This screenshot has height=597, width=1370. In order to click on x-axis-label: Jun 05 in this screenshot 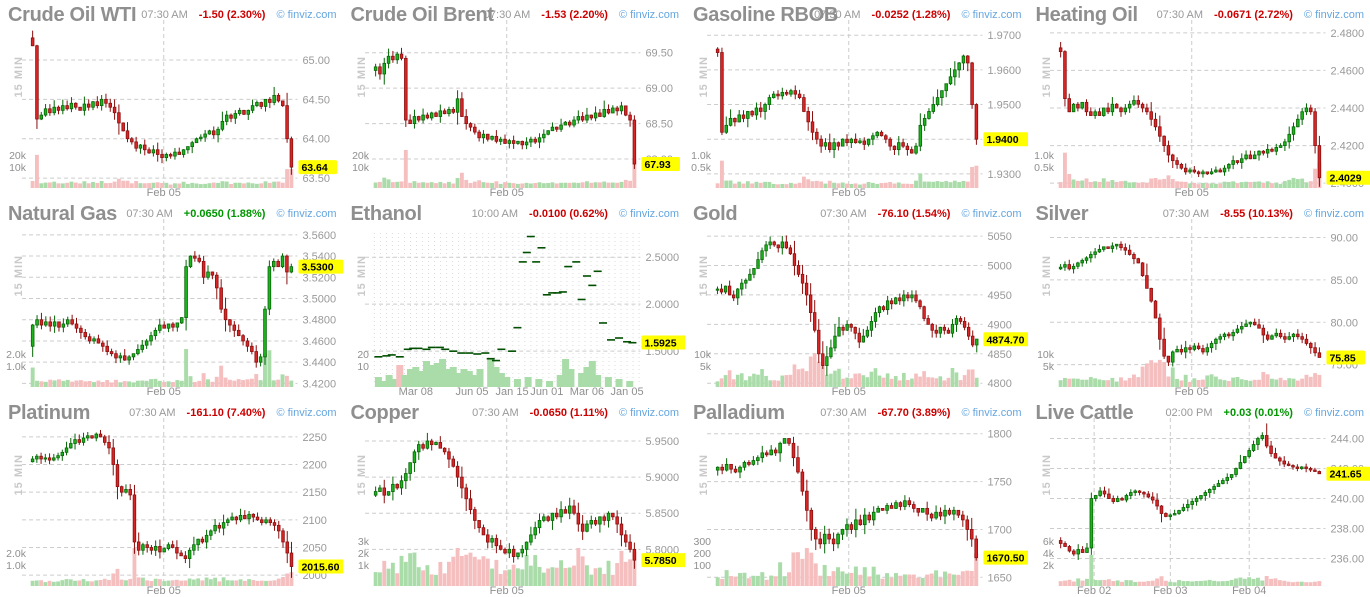, I will do `click(471, 392)`.